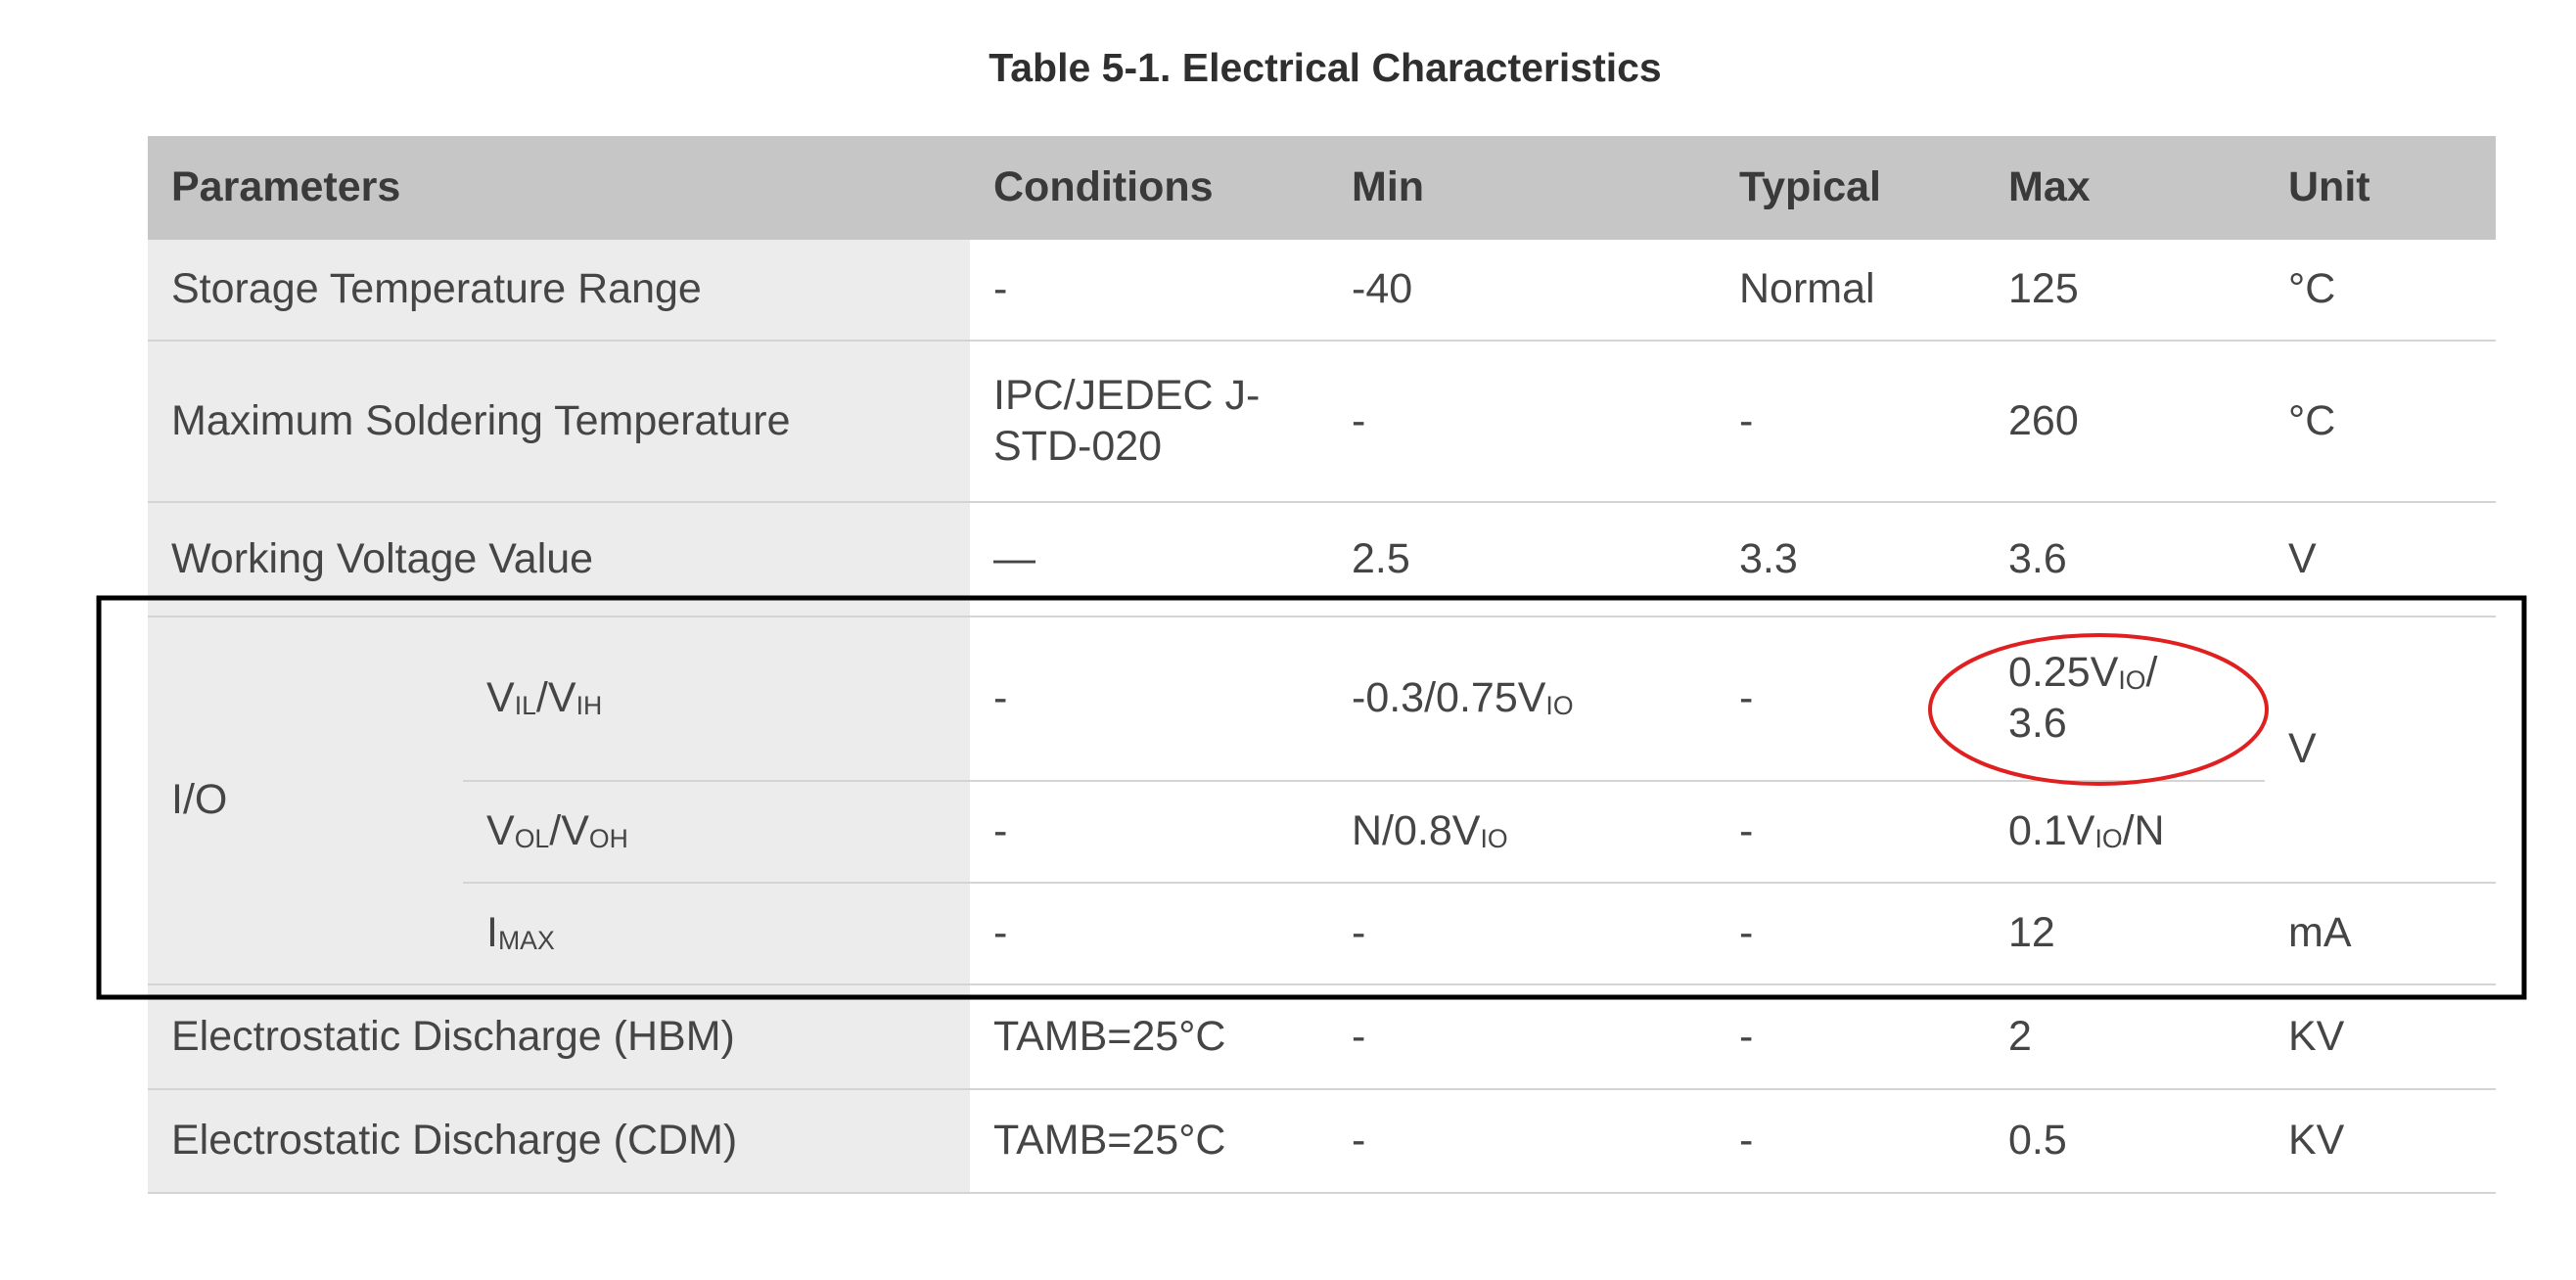 The width and height of the screenshot is (2576, 1280). I want to click on table-cell: Normal, so click(1851, 291).